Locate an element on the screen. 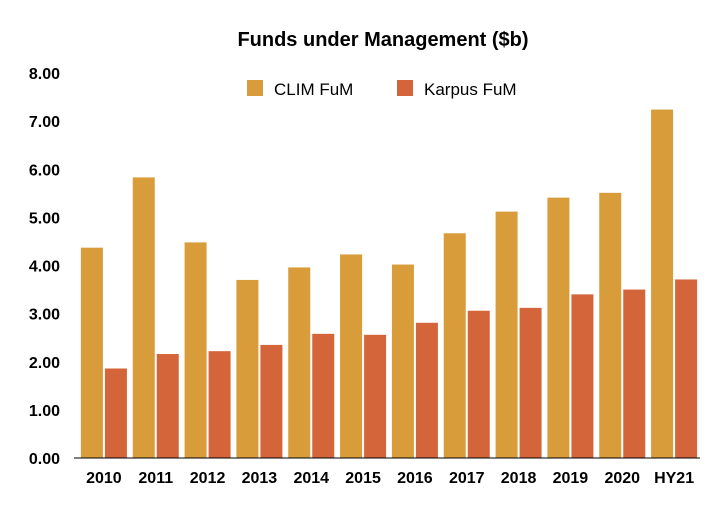 The height and width of the screenshot is (511, 726). y-axis: 0.00 1.00 2.00 3.00 4.00 5.00 6.00 7.00 8.00 is located at coordinates (44, 267).